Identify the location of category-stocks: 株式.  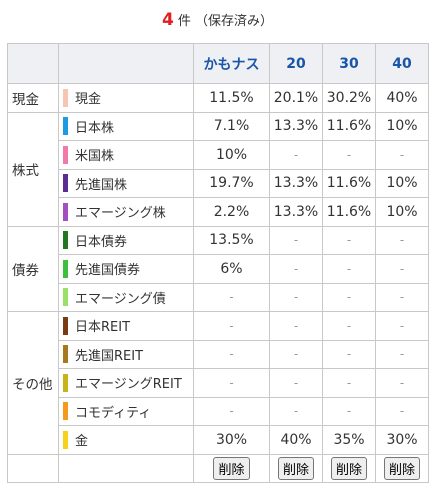
(33, 169).